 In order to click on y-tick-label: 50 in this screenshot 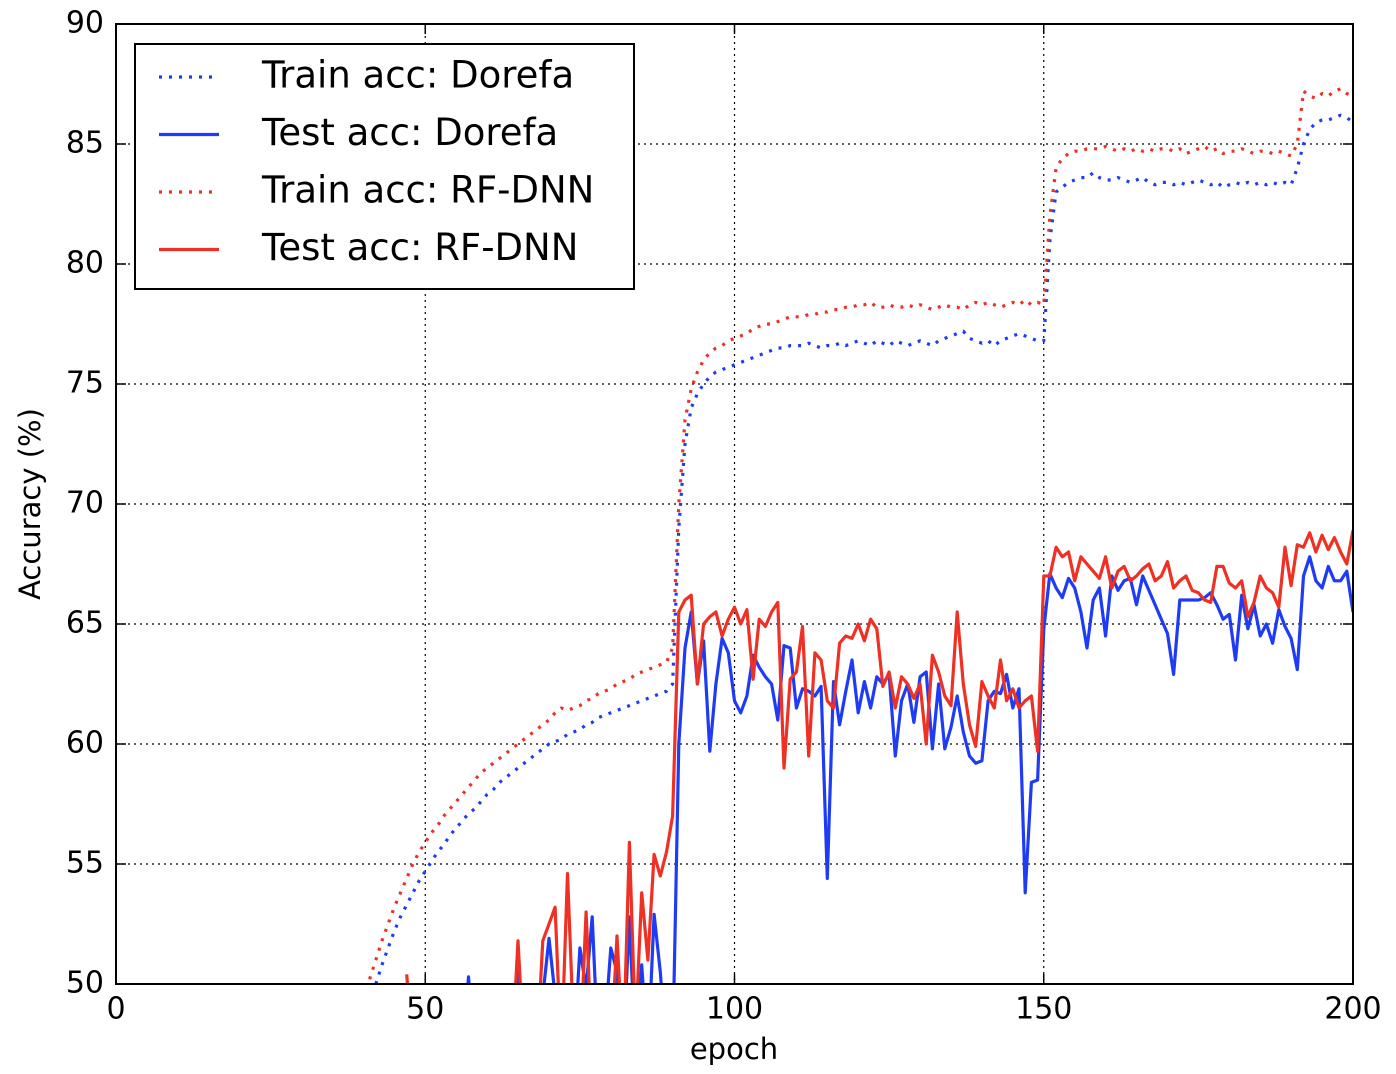, I will do `click(85, 983)`.